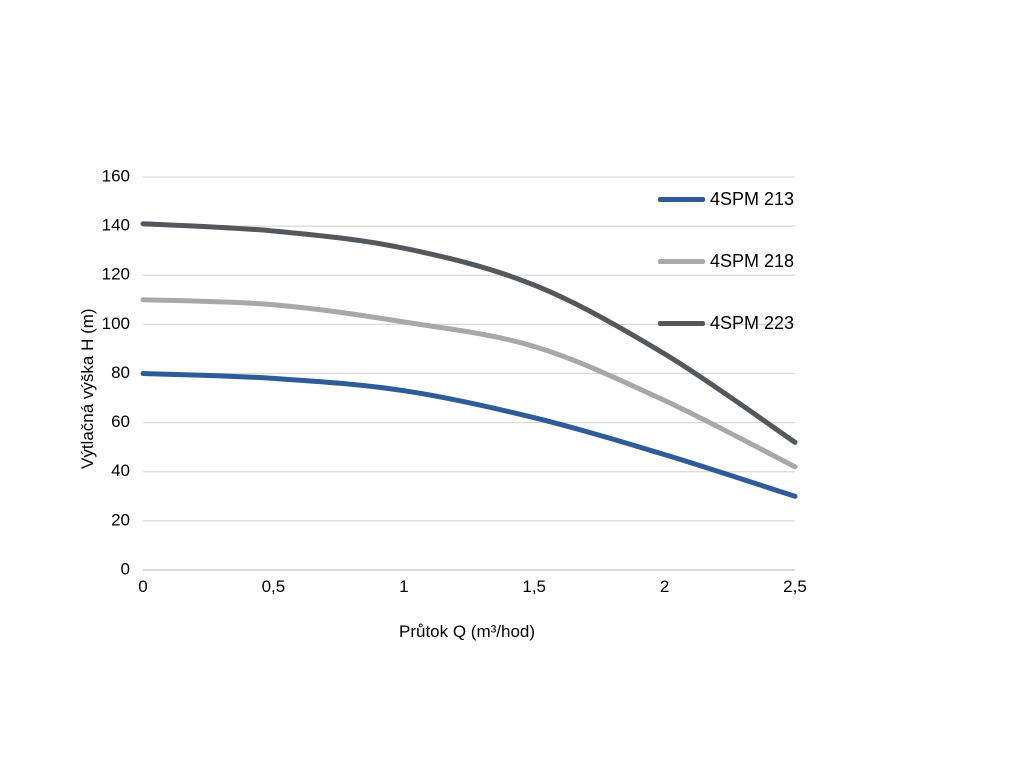 The image size is (1024, 768). I want to click on legend-item-4spm-213: 4SPM 213, so click(726, 199).